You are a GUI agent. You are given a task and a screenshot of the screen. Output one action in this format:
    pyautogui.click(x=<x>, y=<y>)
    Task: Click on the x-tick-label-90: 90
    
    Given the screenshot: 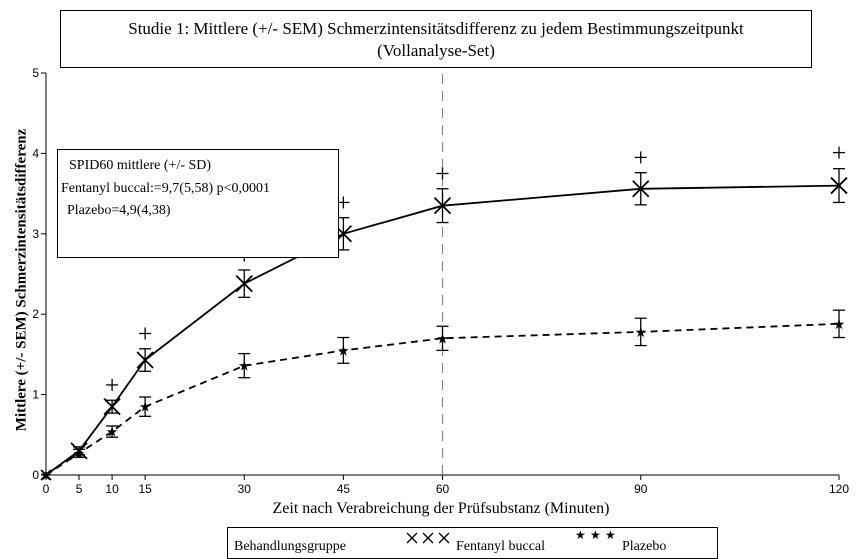 What is the action you would take?
    pyautogui.click(x=641, y=489)
    